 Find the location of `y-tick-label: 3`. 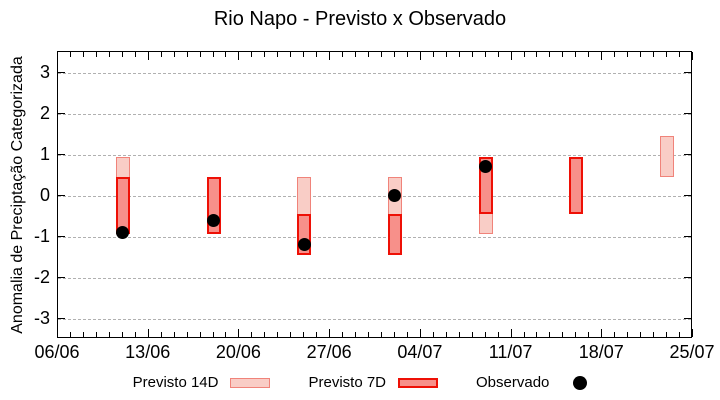

y-tick-label: 3 is located at coordinates (44, 71).